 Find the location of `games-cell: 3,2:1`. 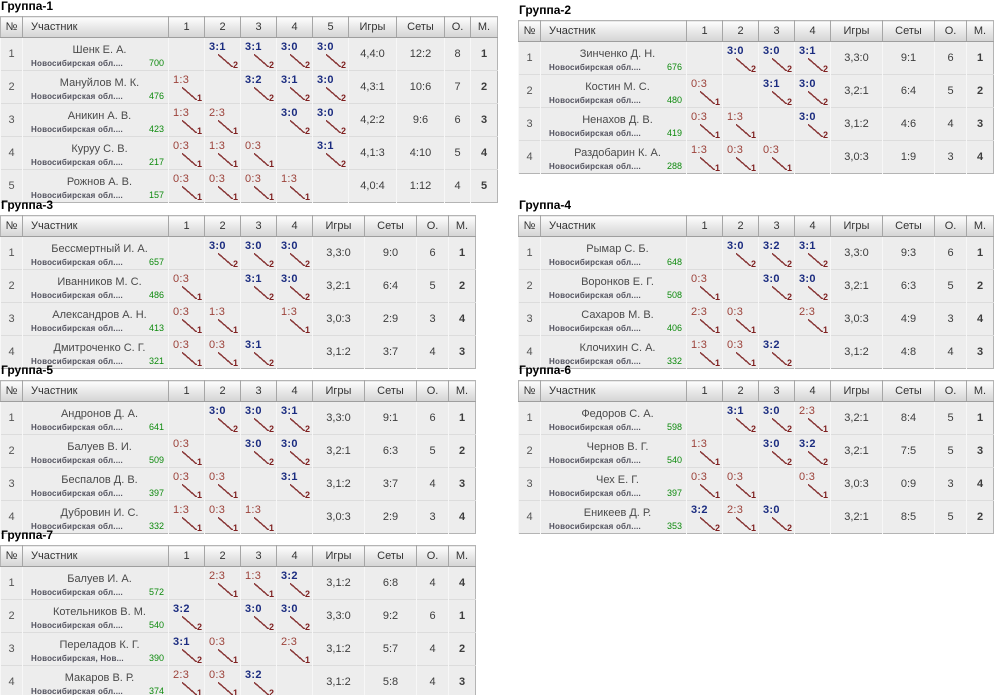

games-cell: 3,2:1 is located at coordinates (338, 286).